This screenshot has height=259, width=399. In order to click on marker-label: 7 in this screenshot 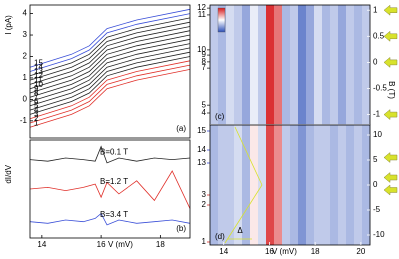, I will do `click(204, 67)`.